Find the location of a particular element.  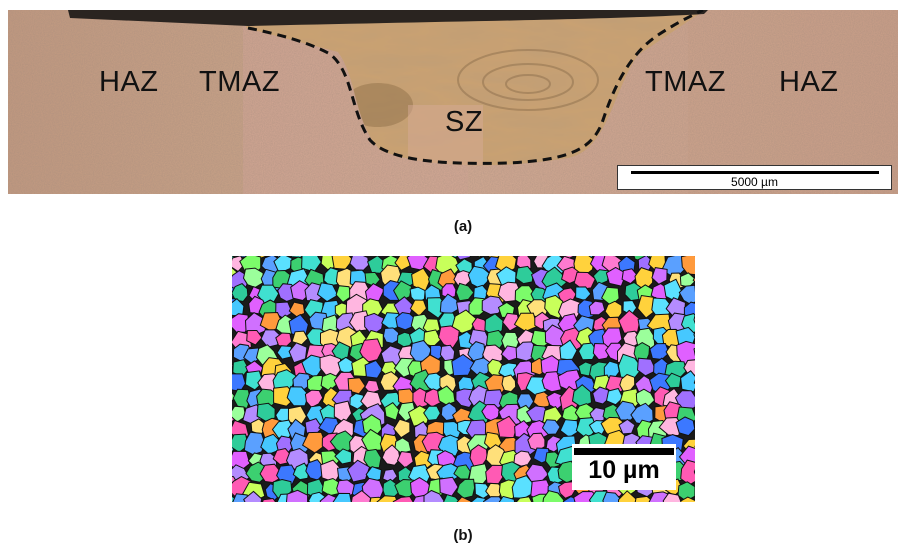

haz-left-label: HAZ is located at coordinates (129, 82).